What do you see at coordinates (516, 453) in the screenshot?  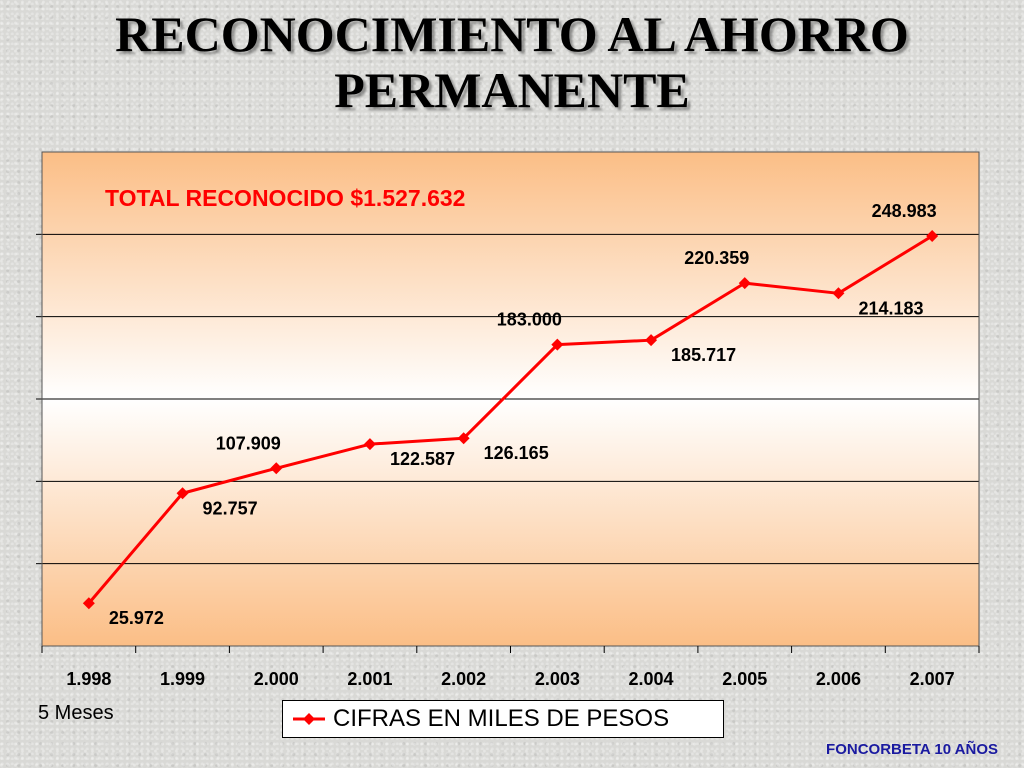 I see `data-label: 126.165` at bounding box center [516, 453].